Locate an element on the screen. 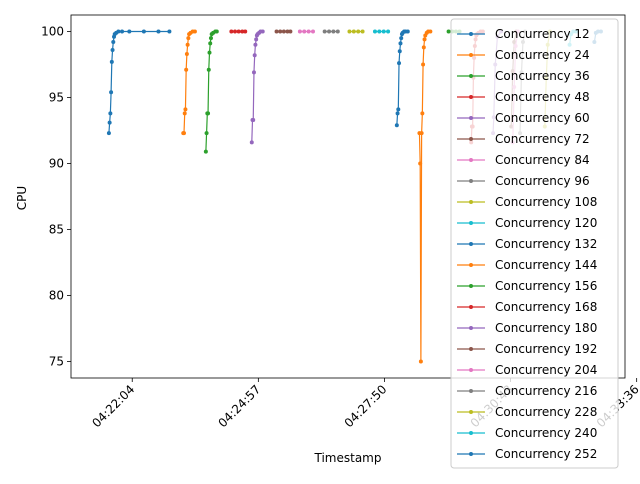 This screenshot has height=484, width=640. legend-label: Concurrency 252 is located at coordinates (546, 454).